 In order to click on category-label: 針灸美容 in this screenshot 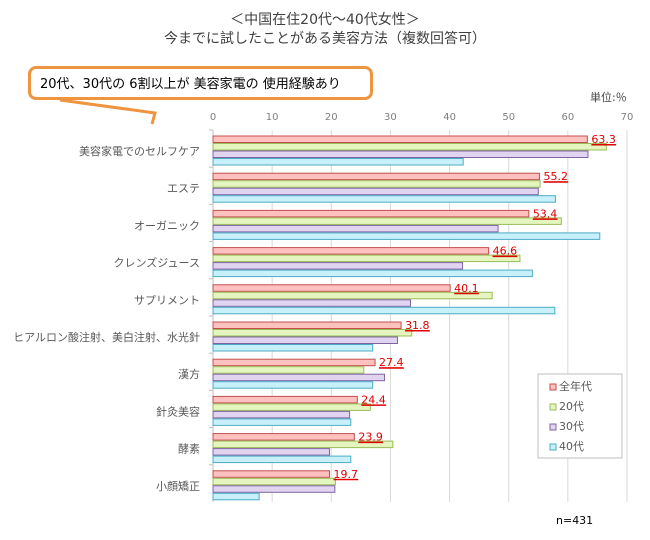, I will do `click(178, 411)`.